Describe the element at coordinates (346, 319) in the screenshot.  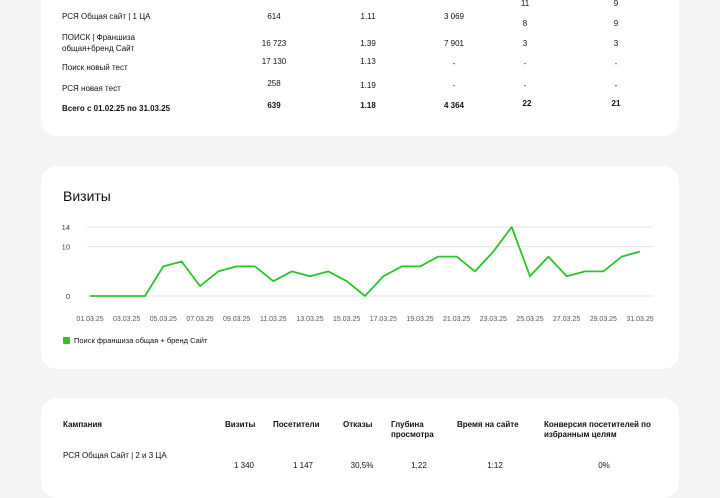
I see `x-tick-label: 15.03.25` at that location.